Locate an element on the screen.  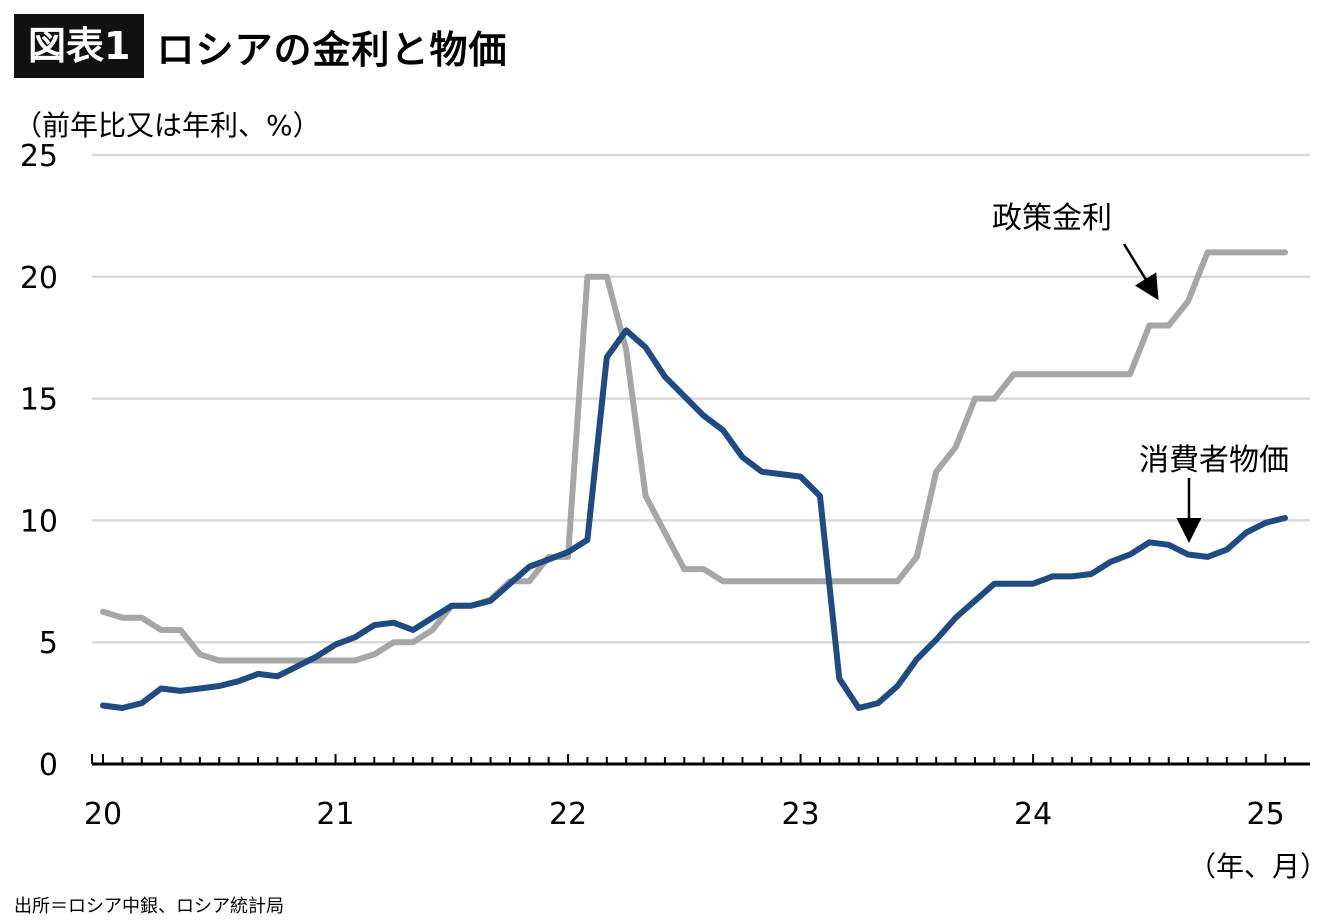
y-tick-label-25: 25 is located at coordinates (39, 156).